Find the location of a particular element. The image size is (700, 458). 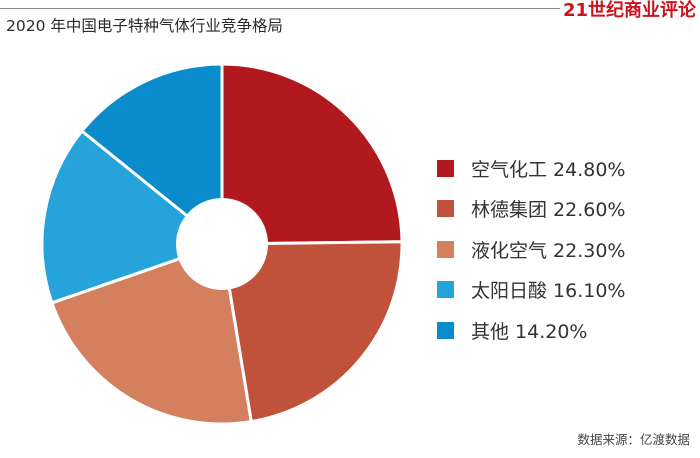

legend-item: 太阳日酸 16.10% is located at coordinates (531, 290).